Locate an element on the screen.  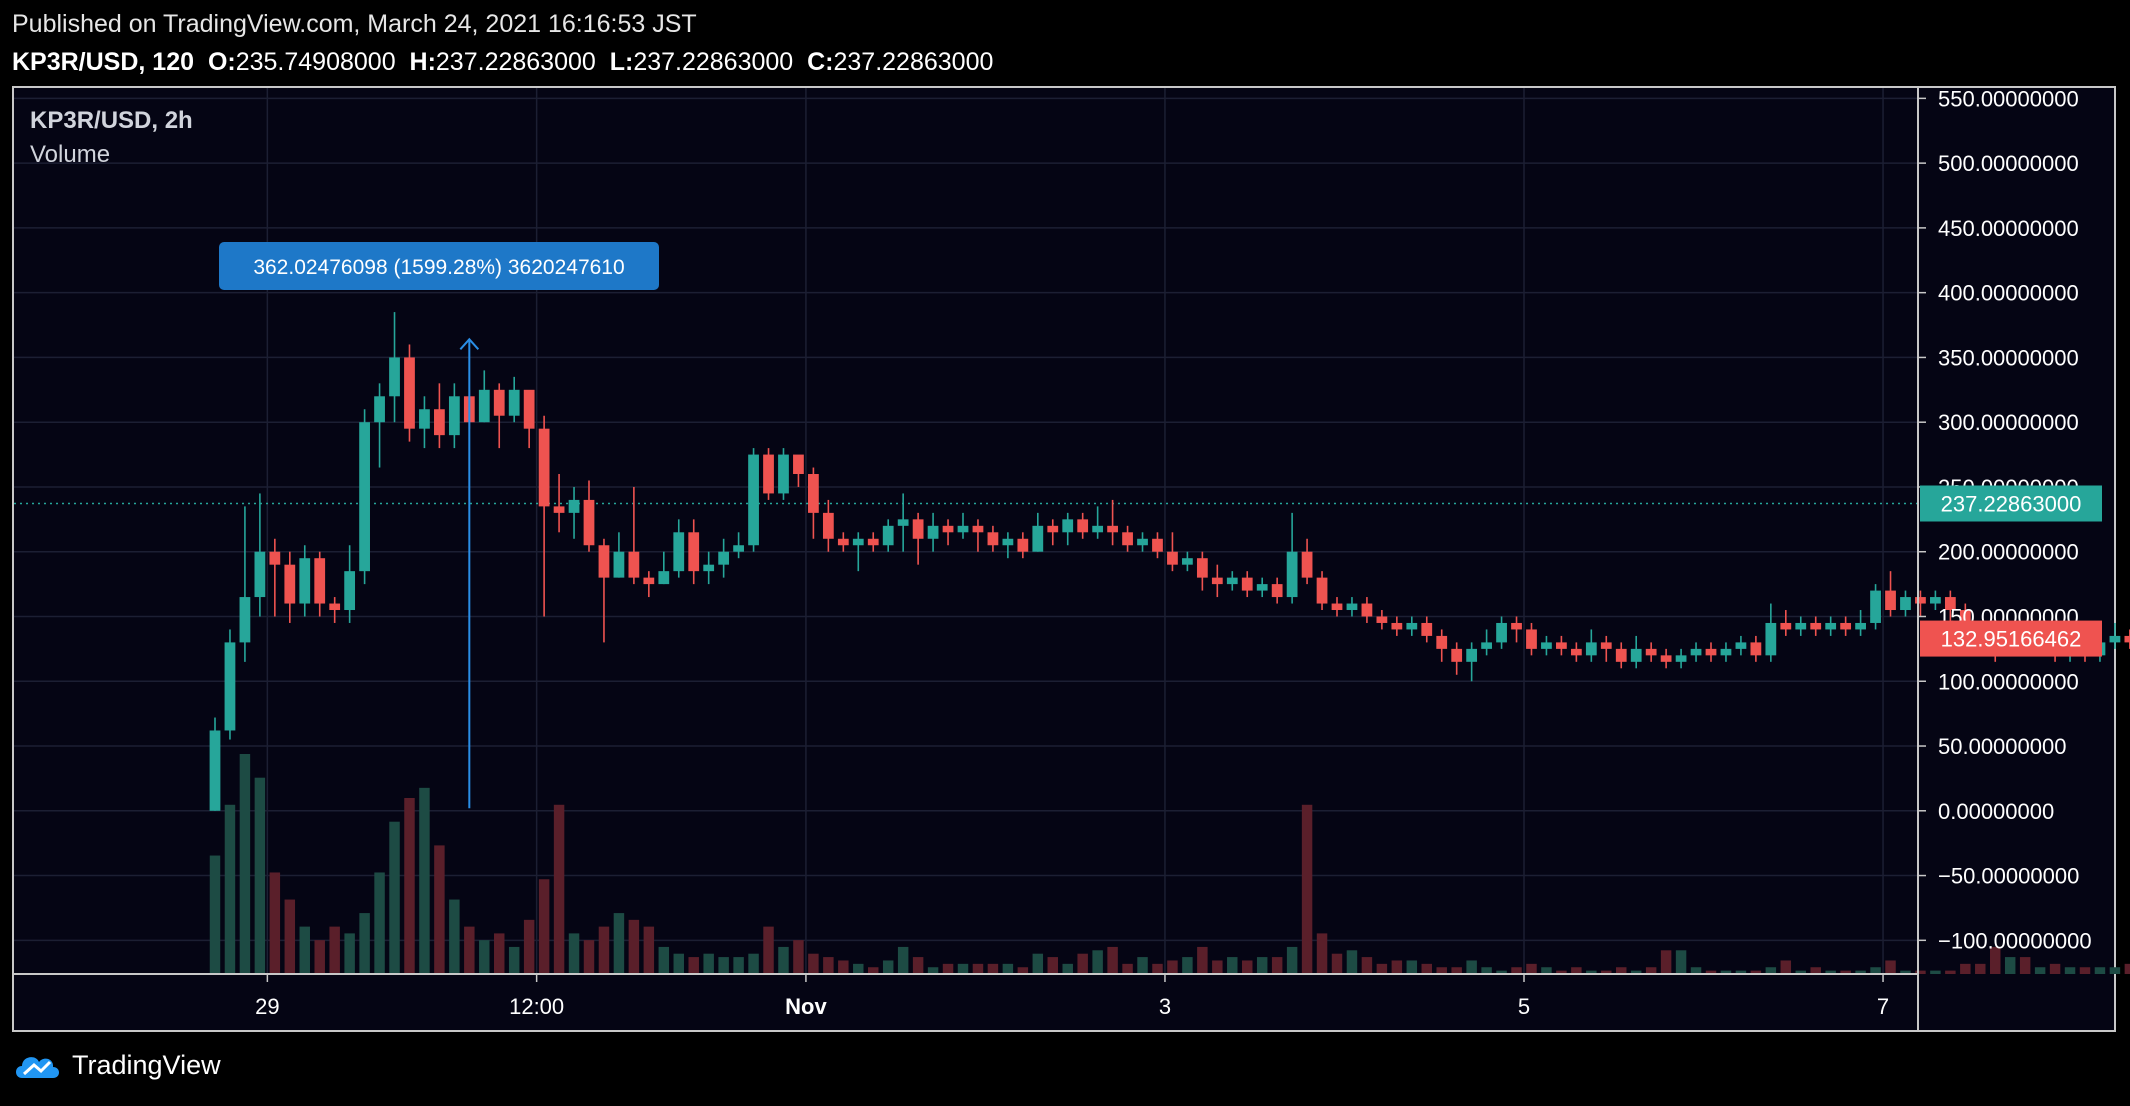
open-label: O: is located at coordinates (221, 62).